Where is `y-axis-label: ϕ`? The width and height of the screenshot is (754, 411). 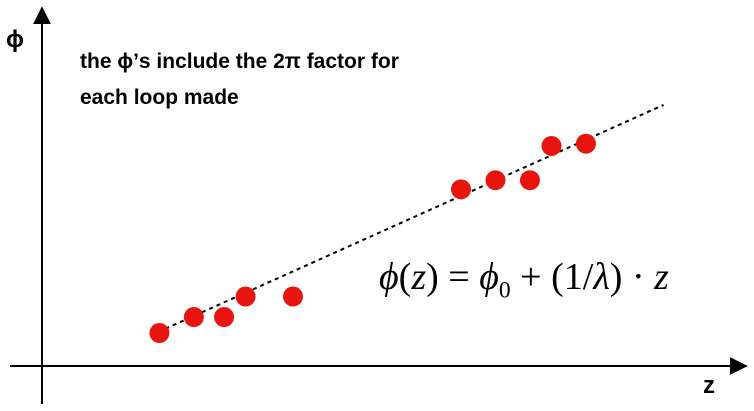 y-axis-label: ϕ is located at coordinates (15, 39).